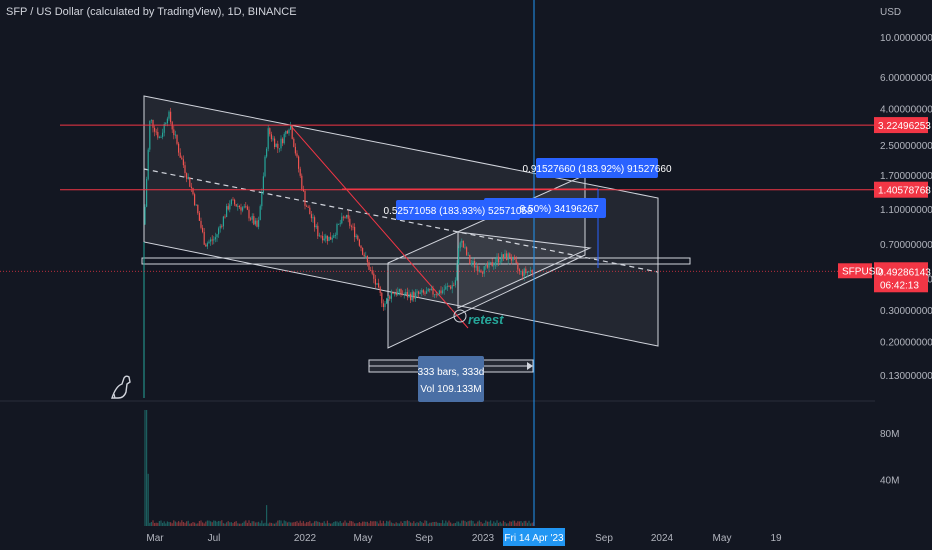 The width and height of the screenshot is (932, 550). Describe the element at coordinates (460, 316) in the screenshot. I see `retest-marker` at that location.